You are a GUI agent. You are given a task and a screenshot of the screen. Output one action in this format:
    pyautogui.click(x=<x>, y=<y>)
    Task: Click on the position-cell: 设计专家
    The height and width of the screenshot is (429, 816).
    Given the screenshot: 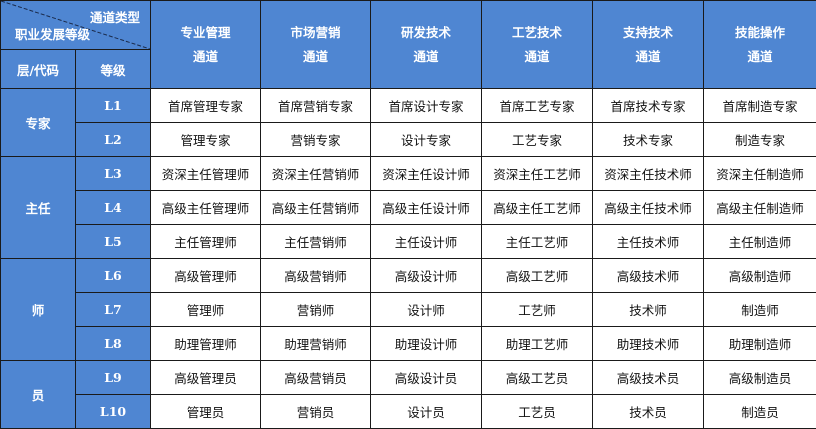 What is the action you would take?
    pyautogui.click(x=426, y=140)
    